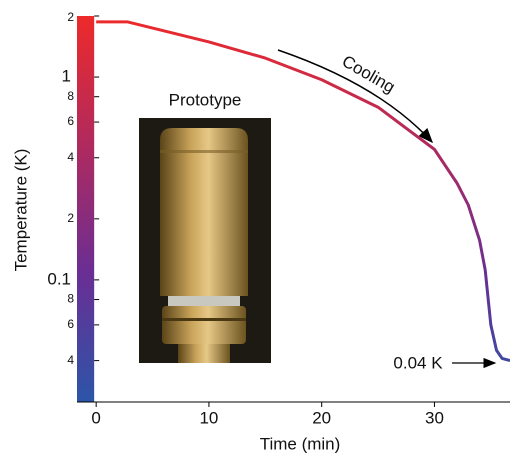 Image resolution: width=510 pixels, height=458 pixels. What do you see at coordinates (95, 417) in the screenshot?
I see `x-tick-label: 0` at bounding box center [95, 417].